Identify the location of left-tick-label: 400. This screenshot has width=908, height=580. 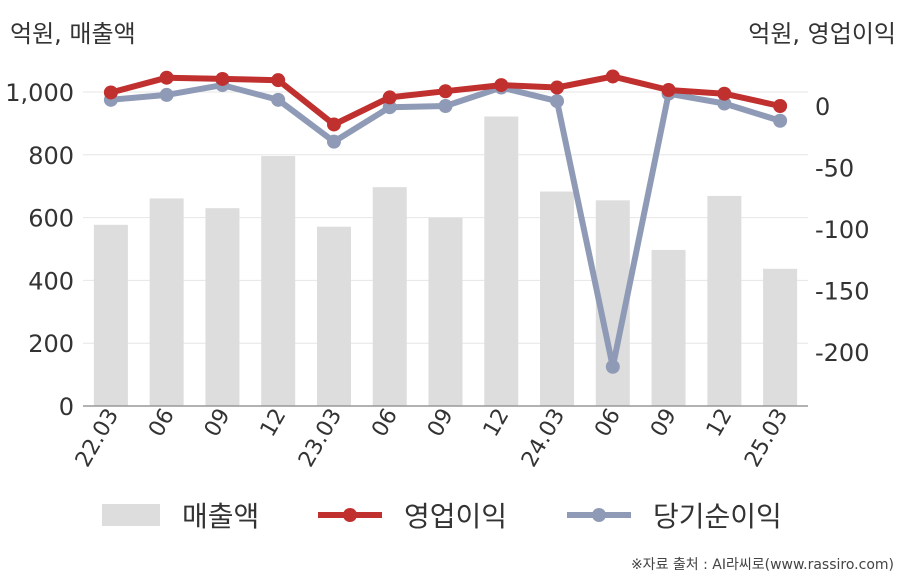
(51, 281).